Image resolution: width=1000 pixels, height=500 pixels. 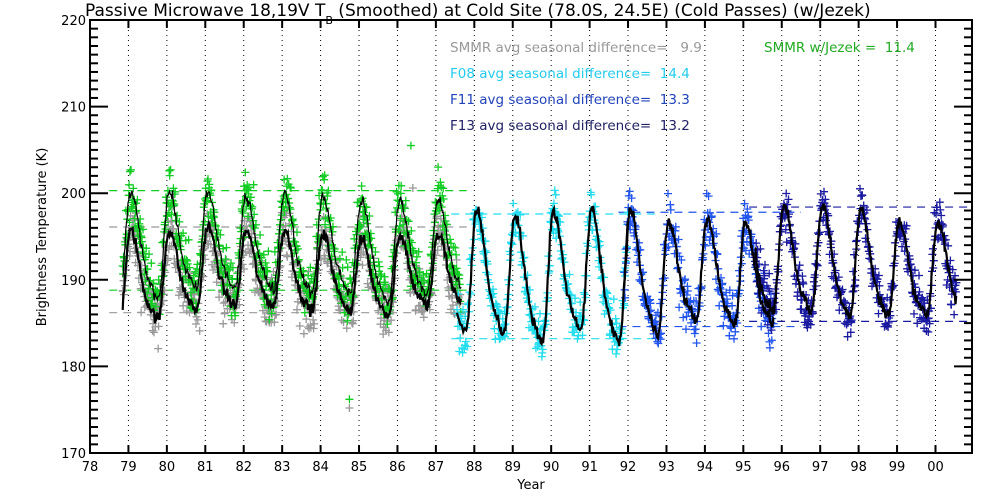 I want to click on y-tick-label: 190, so click(x=73, y=281).